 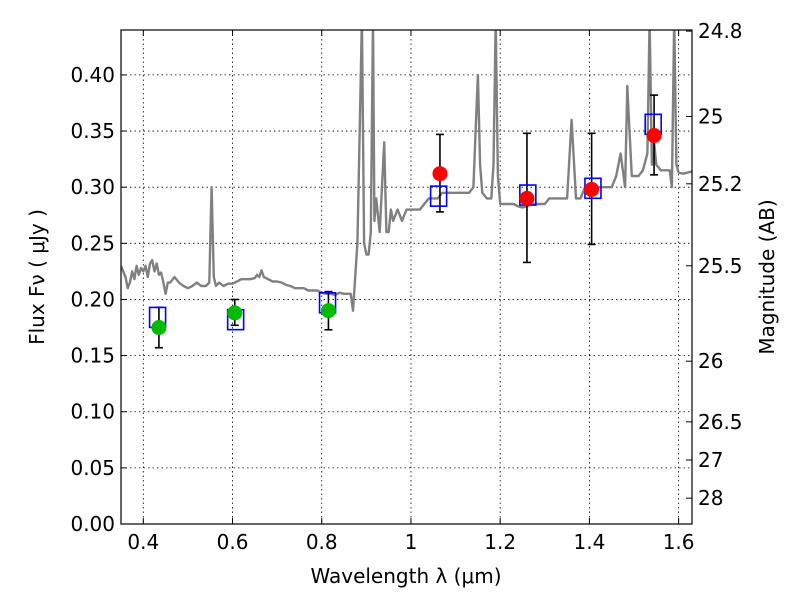 I want to click on y-tick-label-right: 25, so click(x=710, y=116).